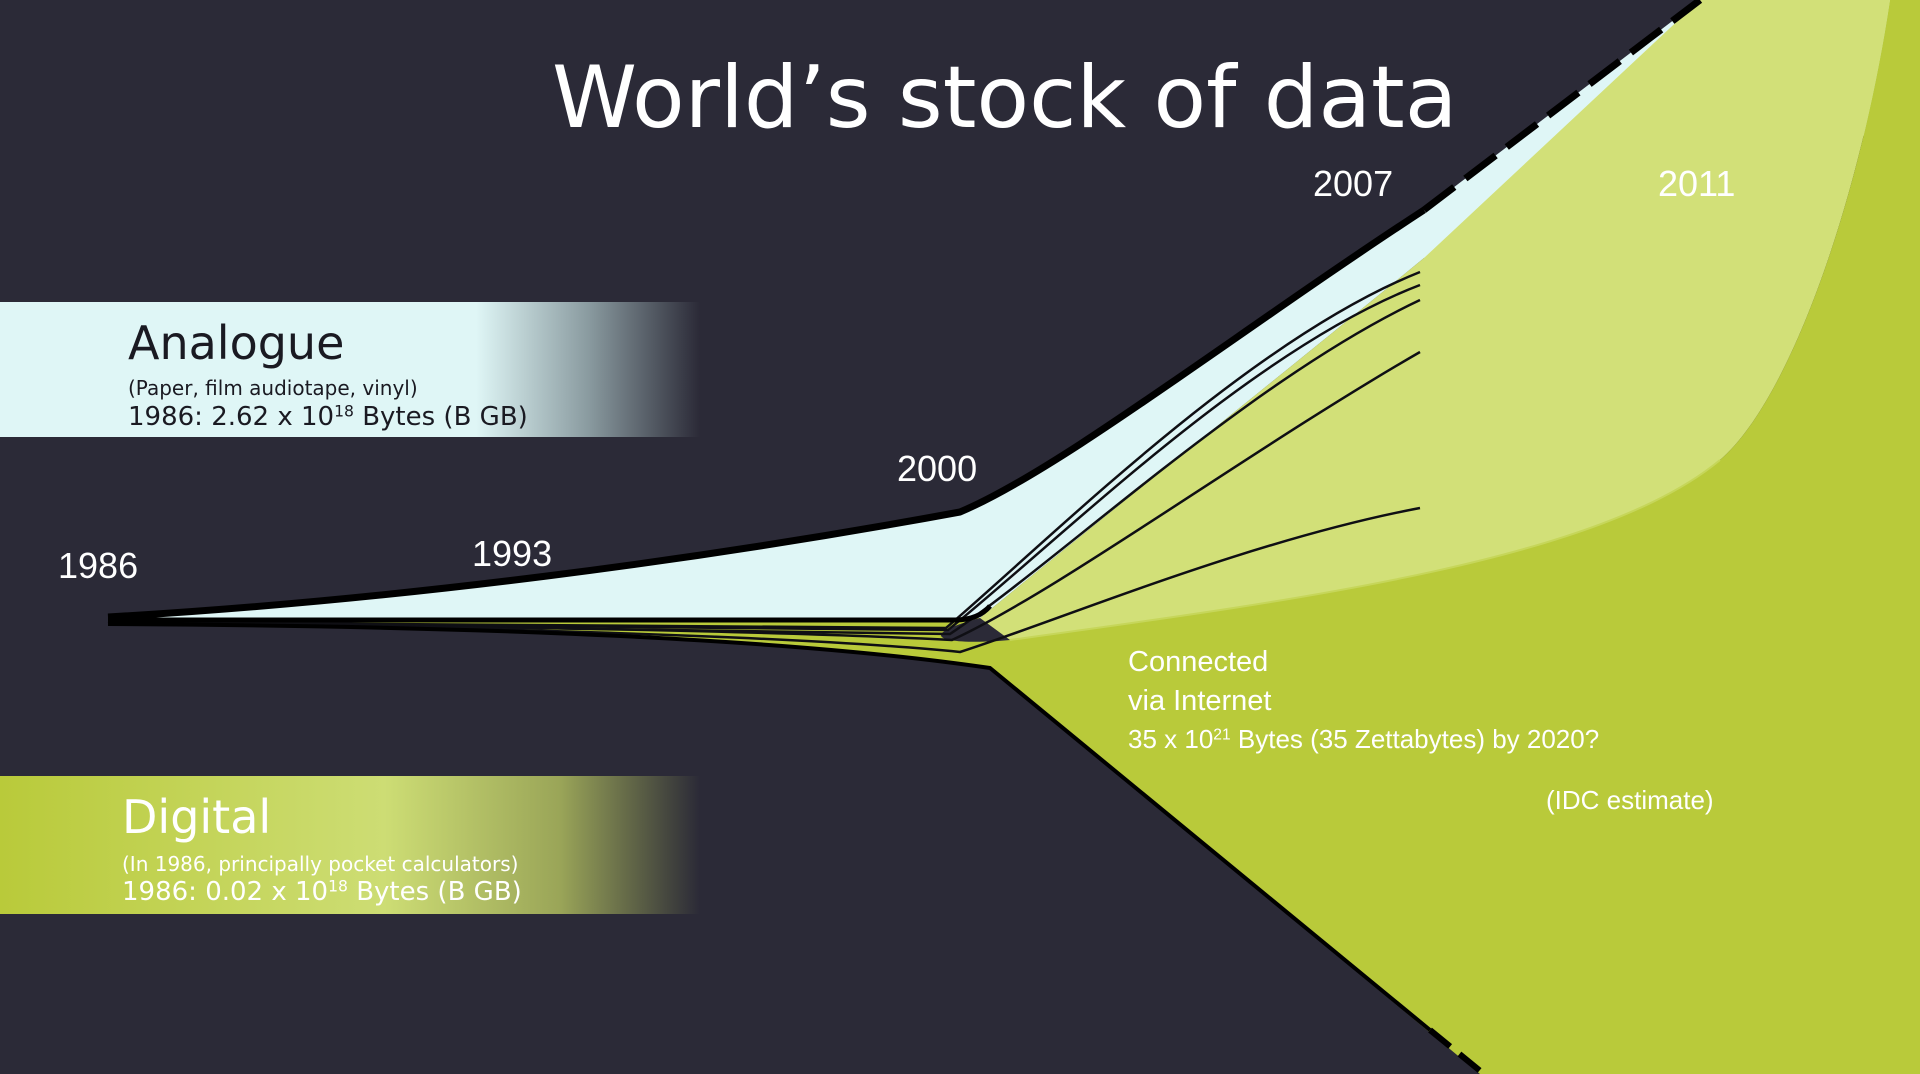 This screenshot has height=1074, width=1920. Describe the element at coordinates (197, 817) in the screenshot. I see `digital-title: Digital` at that location.